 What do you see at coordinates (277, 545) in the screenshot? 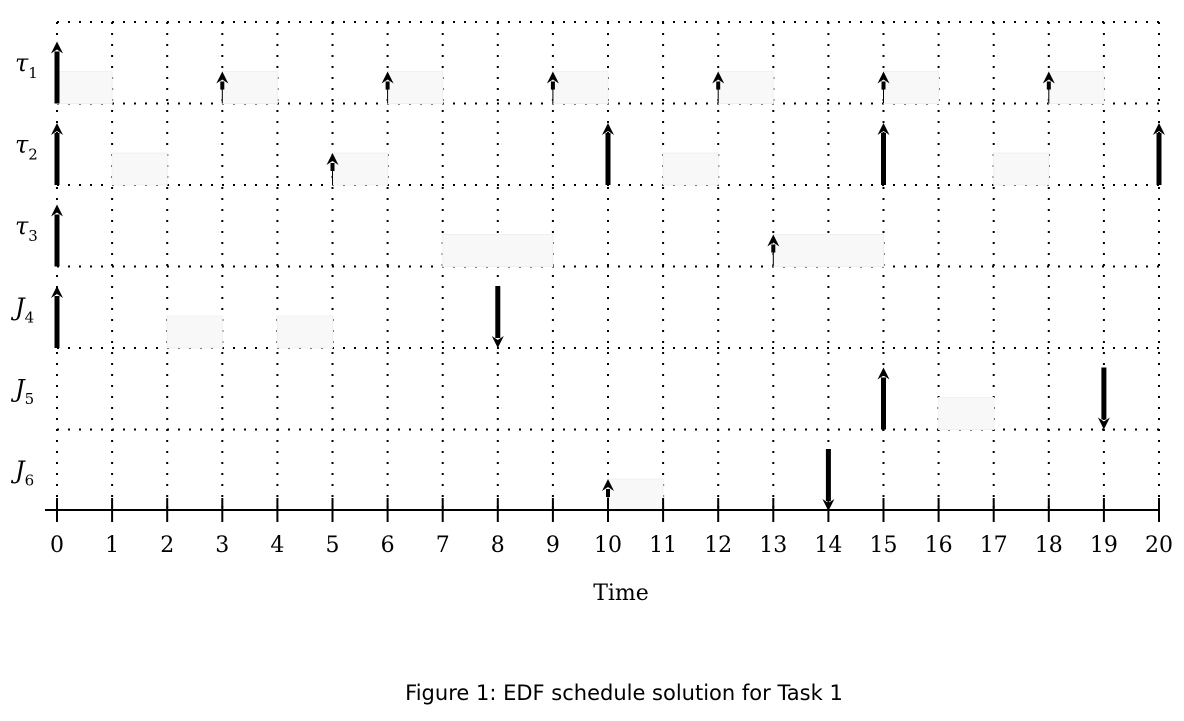
I see `x-tick-label: 4` at bounding box center [277, 545].